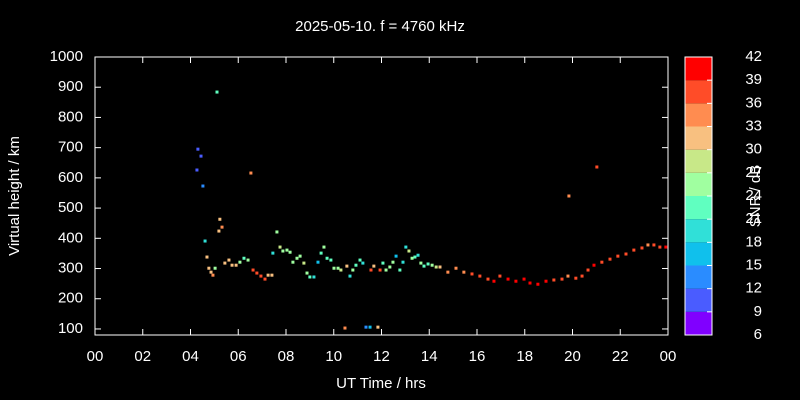 This screenshot has width=800, height=400. I want to click on y-tick-label: 1000, so click(66, 56).